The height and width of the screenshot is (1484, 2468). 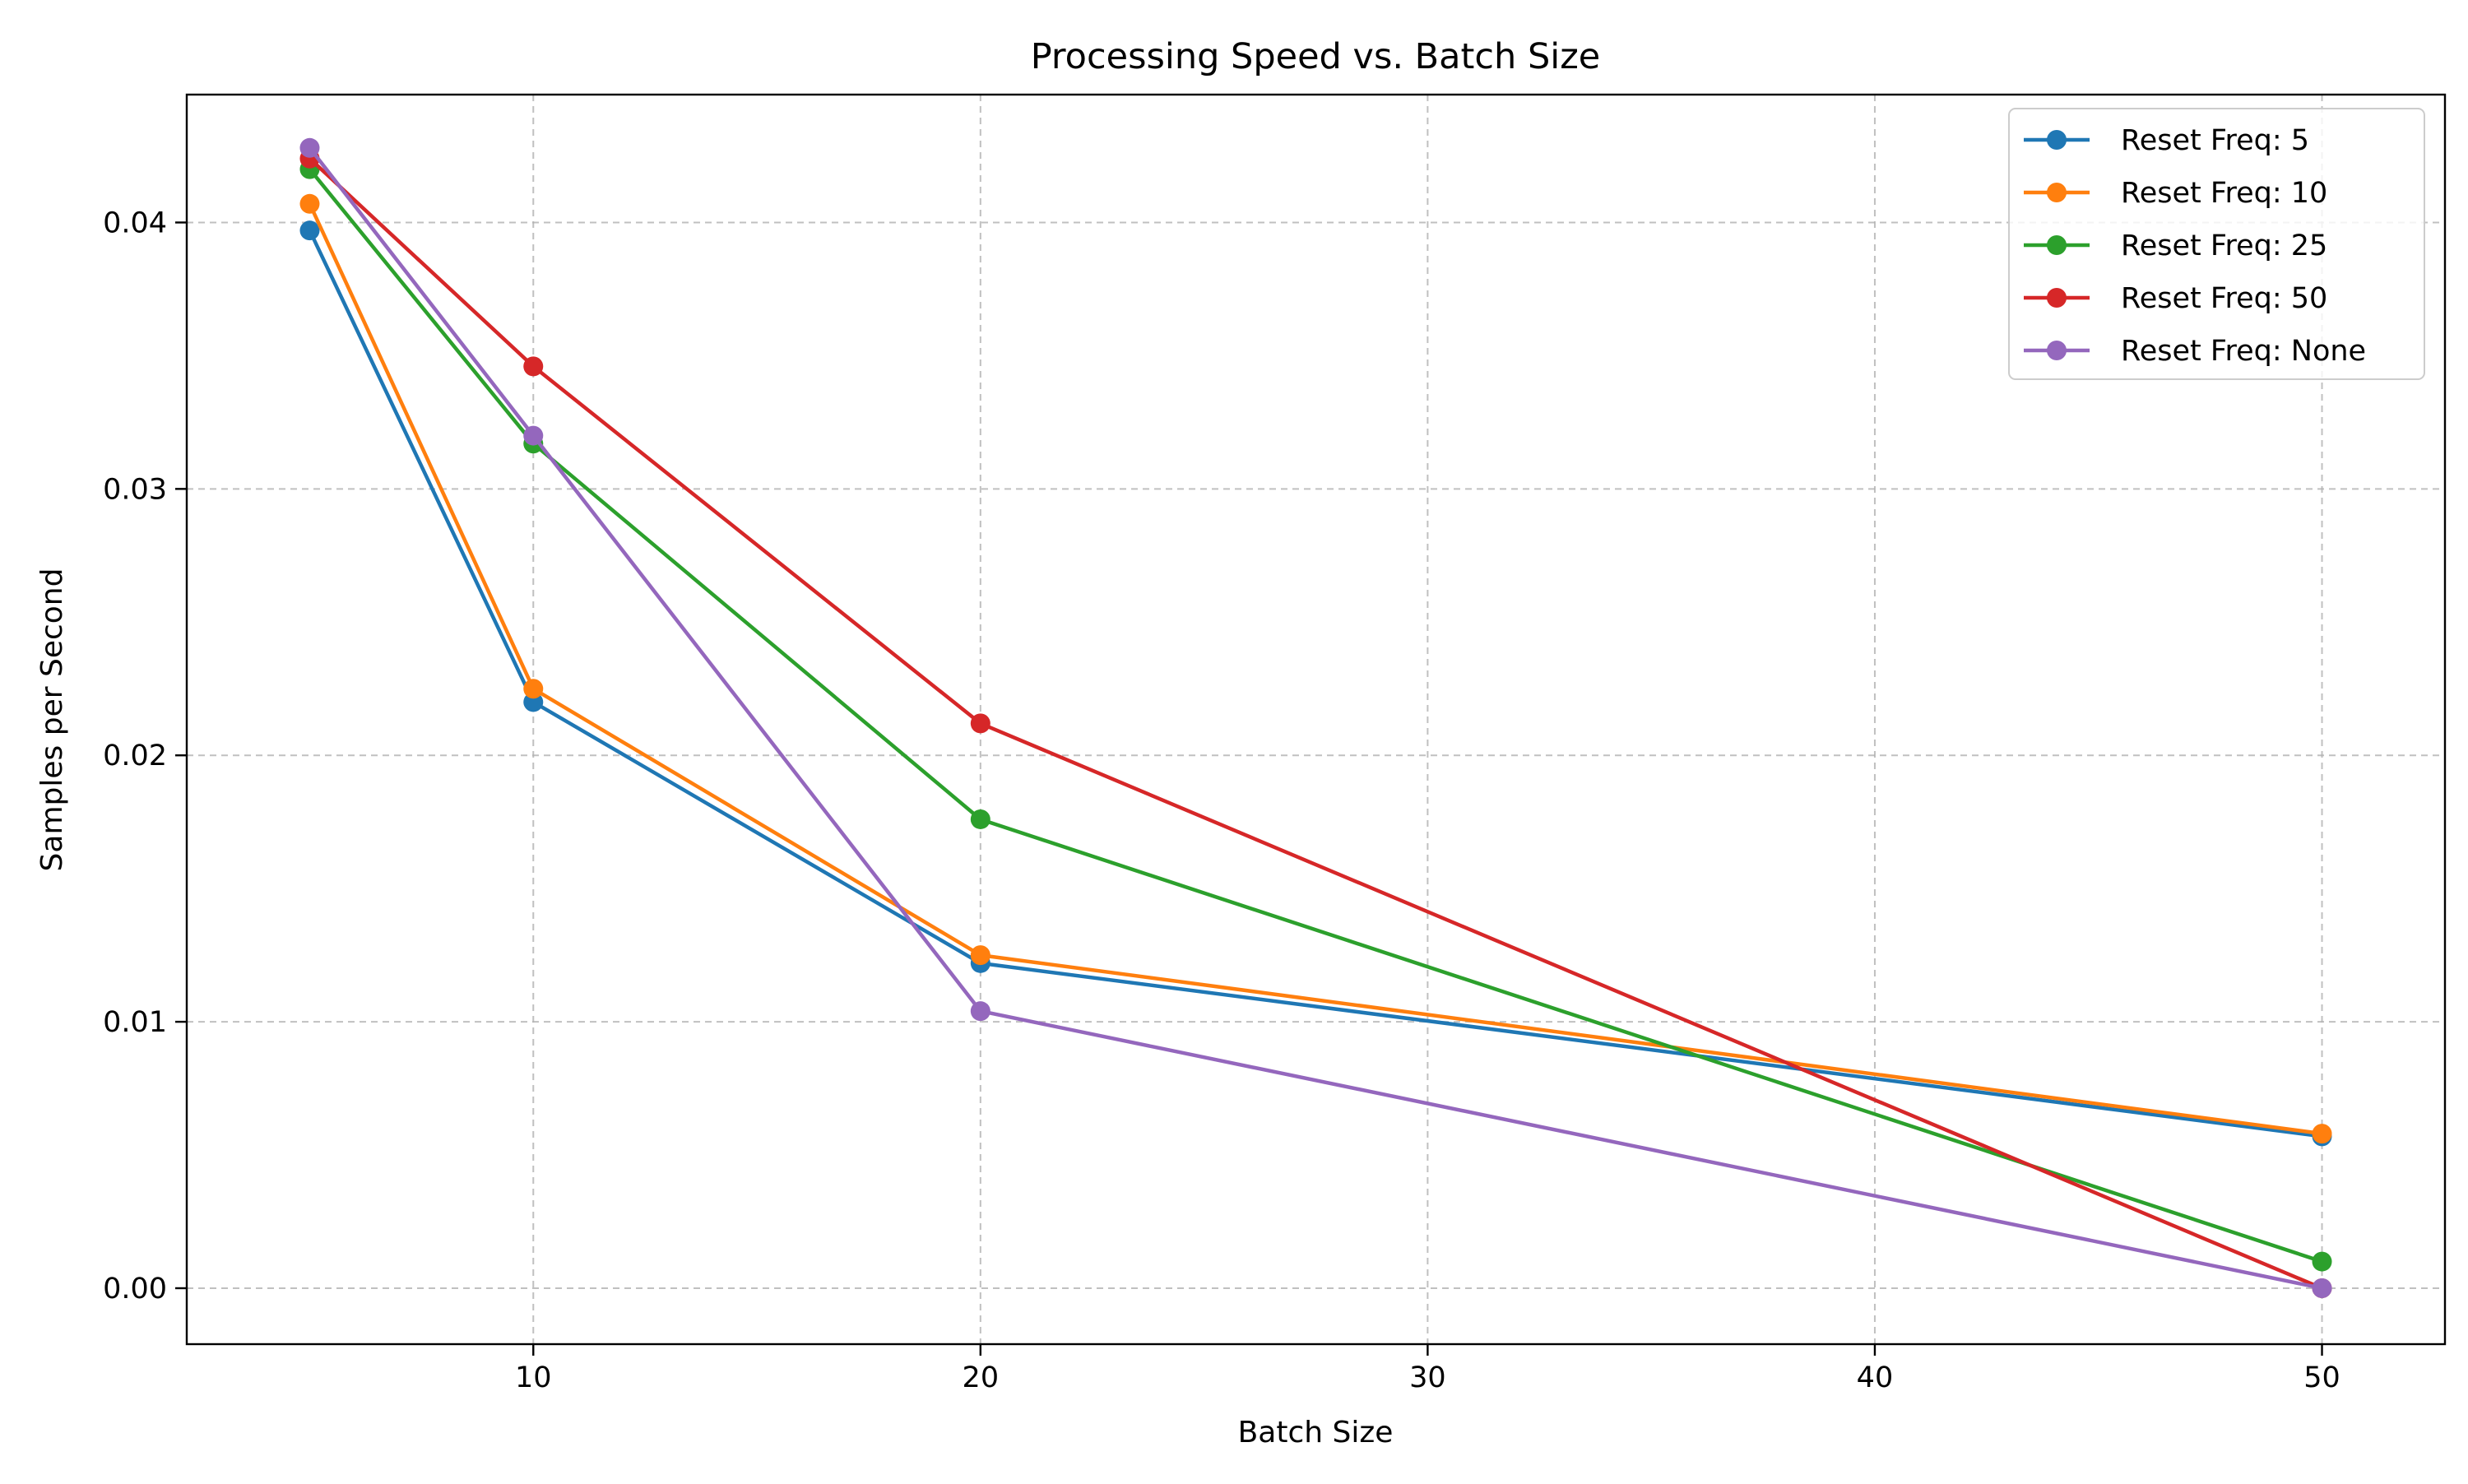 I want to click on legend-label: Reset Freq: 5, so click(x=2215, y=140).